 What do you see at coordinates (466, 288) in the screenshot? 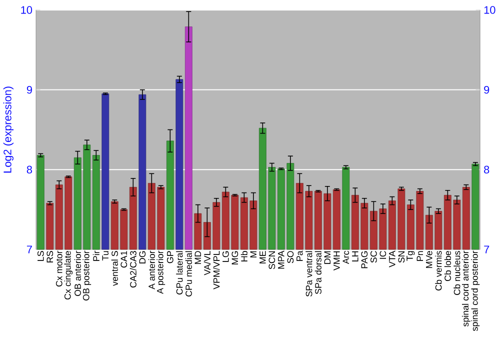
I see `x-tick-label: spinal cord anterior` at bounding box center [466, 288].